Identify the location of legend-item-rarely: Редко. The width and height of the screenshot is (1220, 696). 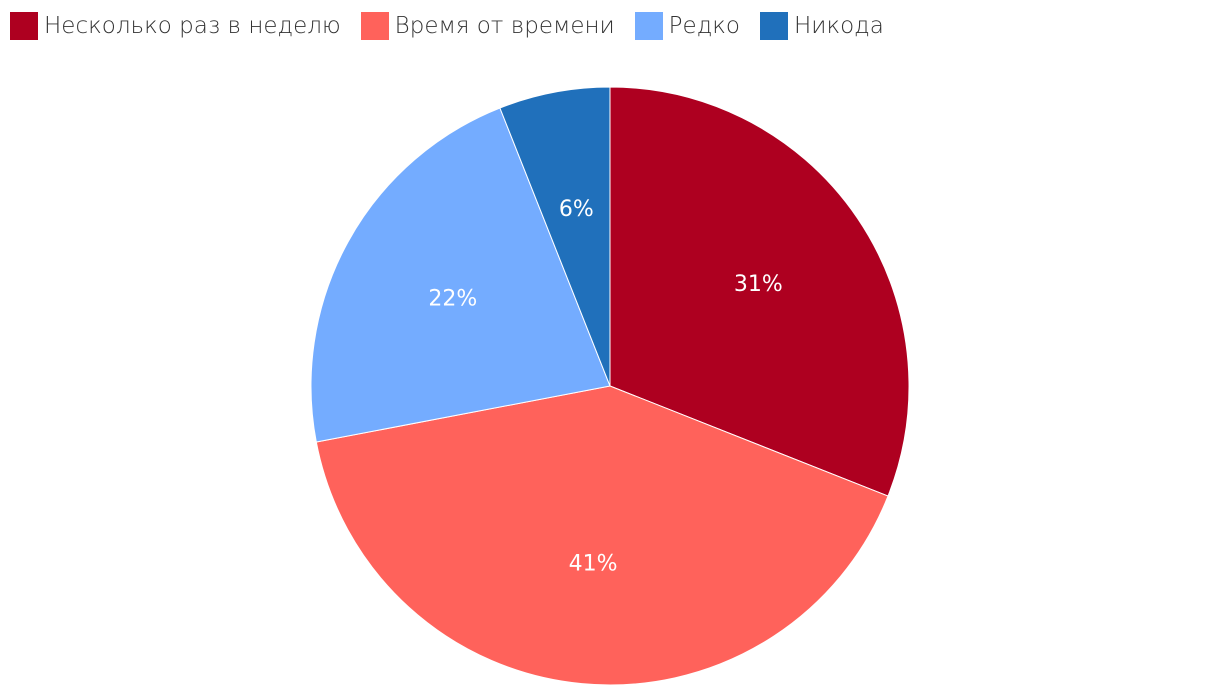
(687, 26).